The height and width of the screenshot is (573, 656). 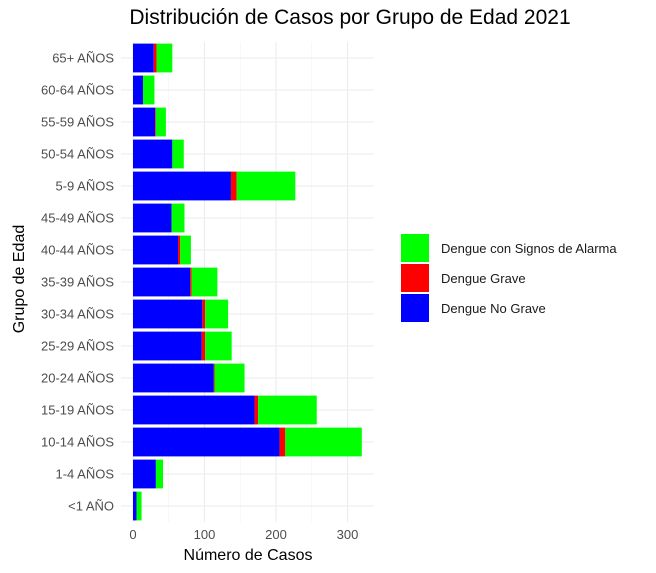 I want to click on y-tick-label: 60-64 AÑOS, so click(x=77, y=90).